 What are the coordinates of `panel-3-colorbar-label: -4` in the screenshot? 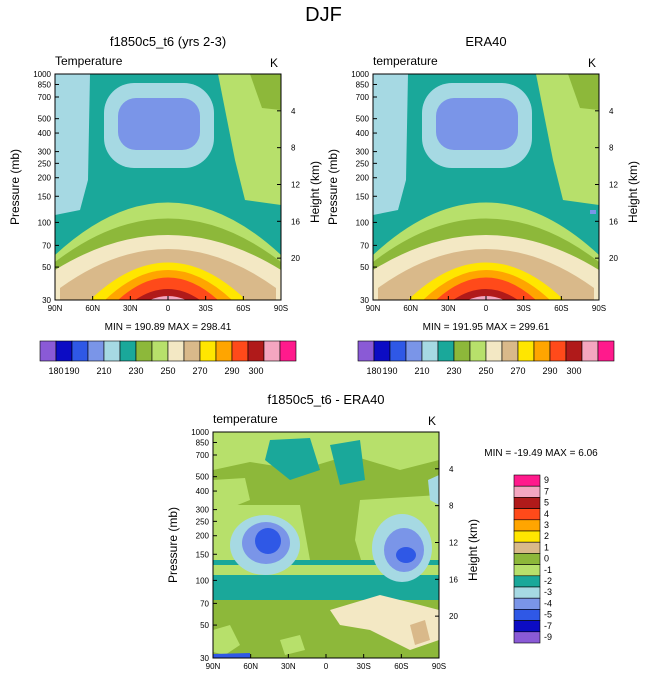 It's located at (548, 603).